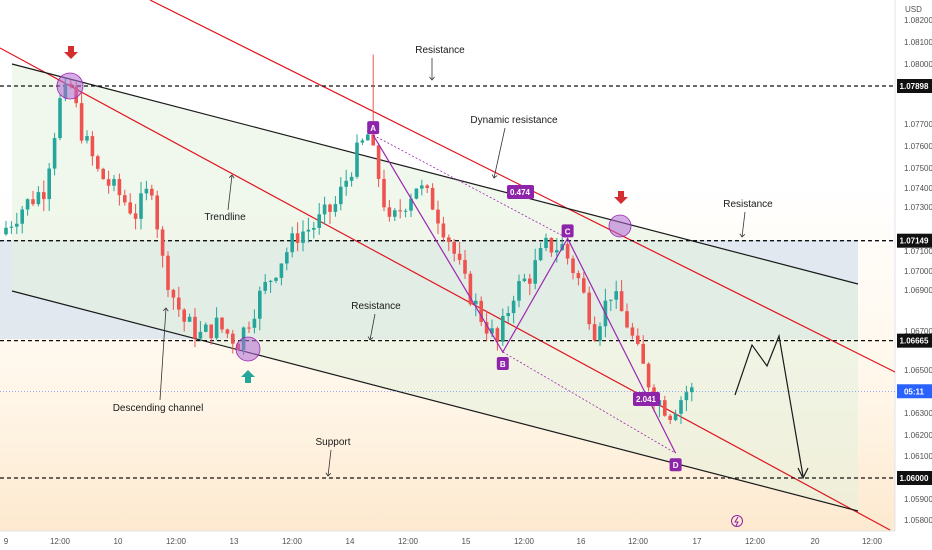 The height and width of the screenshot is (550, 932). I want to click on pattern-label: C, so click(568, 231).